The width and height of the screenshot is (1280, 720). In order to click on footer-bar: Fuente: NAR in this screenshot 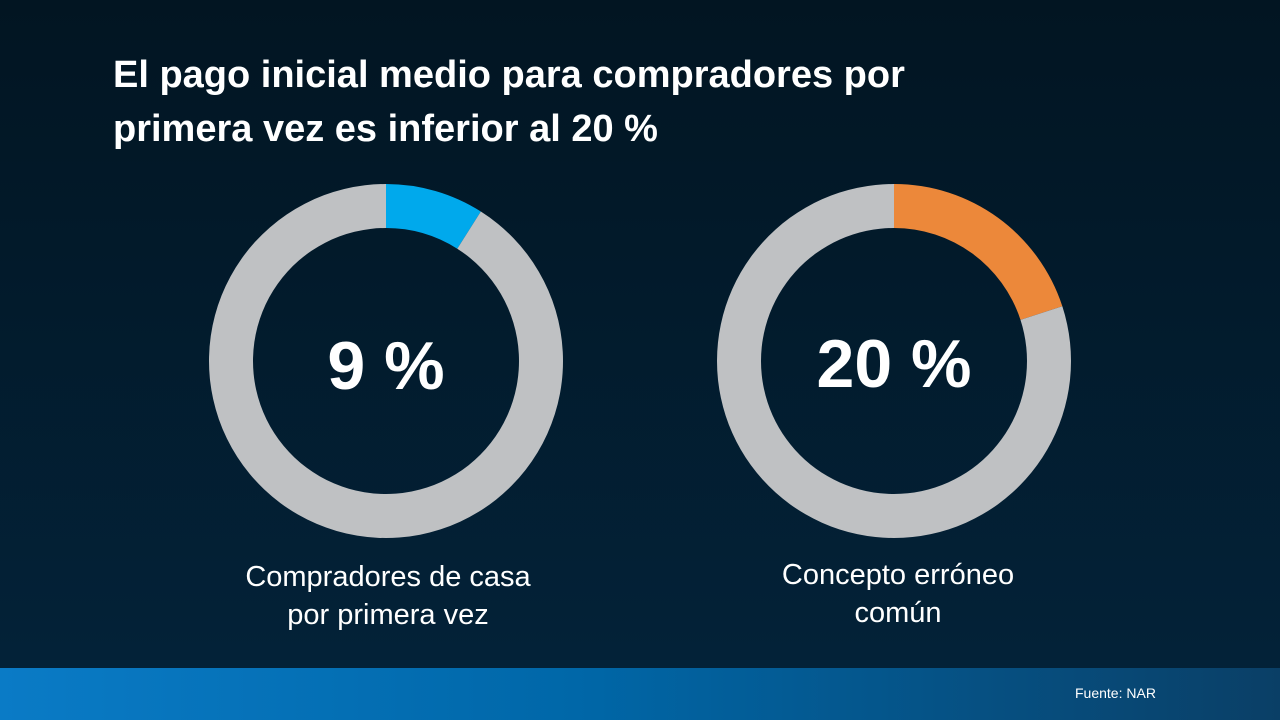, I will do `click(640, 694)`.